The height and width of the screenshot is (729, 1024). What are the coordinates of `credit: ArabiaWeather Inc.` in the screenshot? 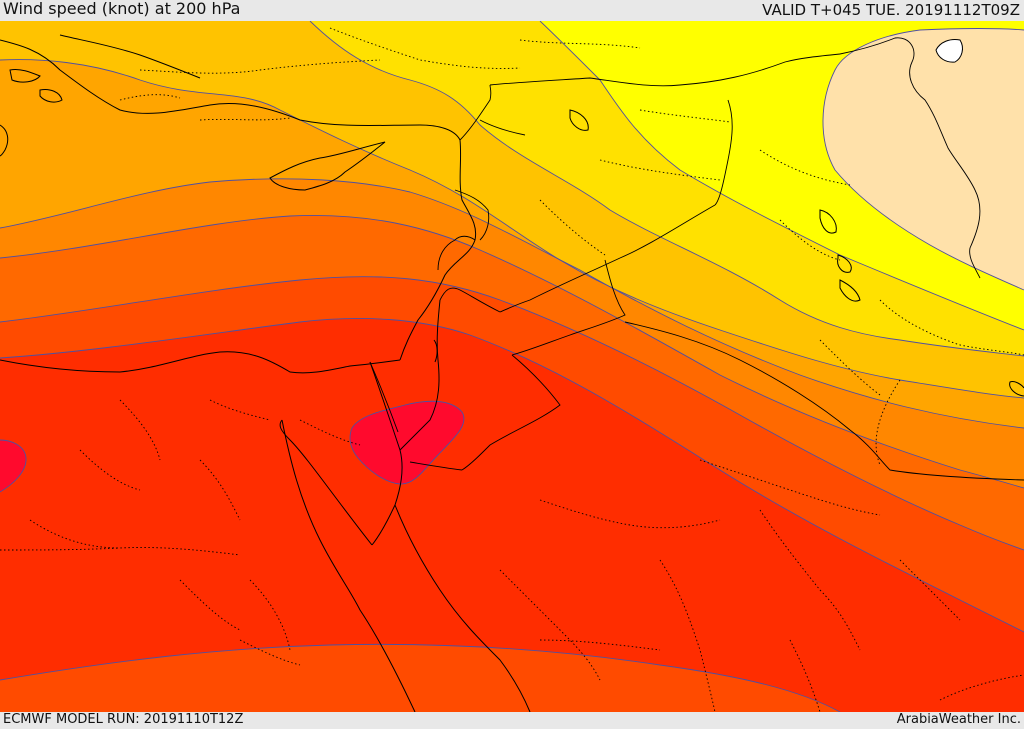 It's located at (958, 719).